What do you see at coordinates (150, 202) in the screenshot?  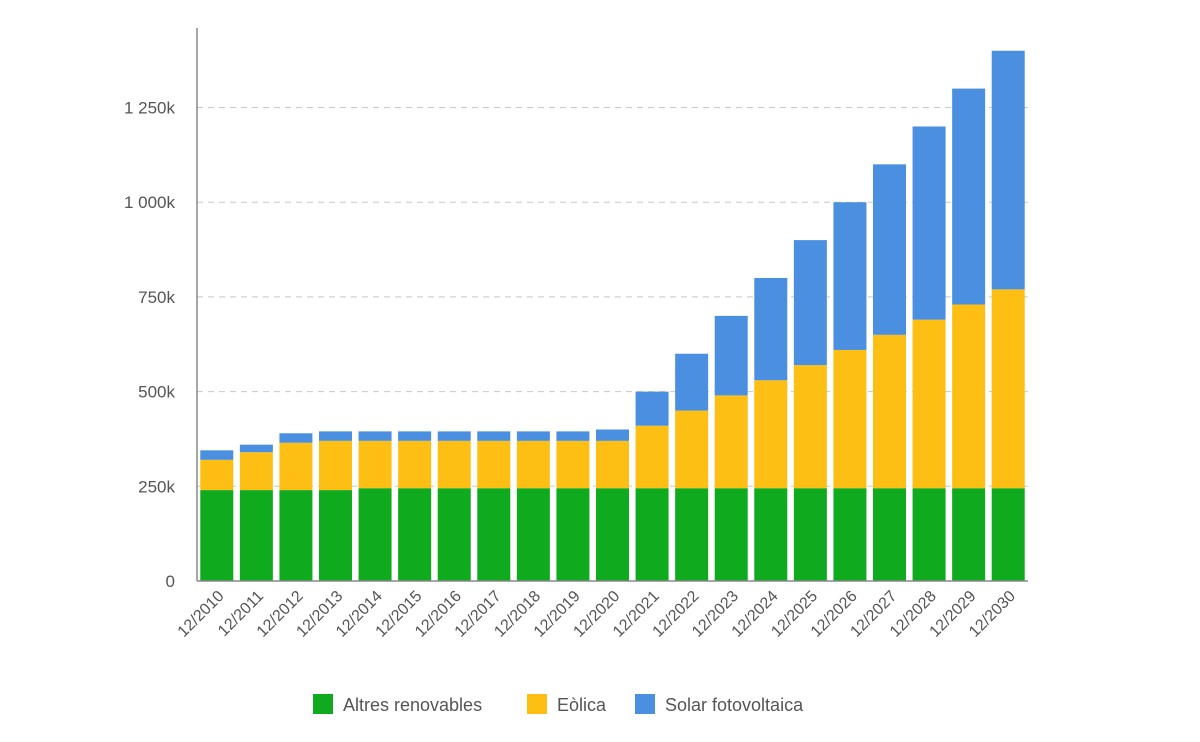 I see `y-tick-label: 1 000k` at bounding box center [150, 202].